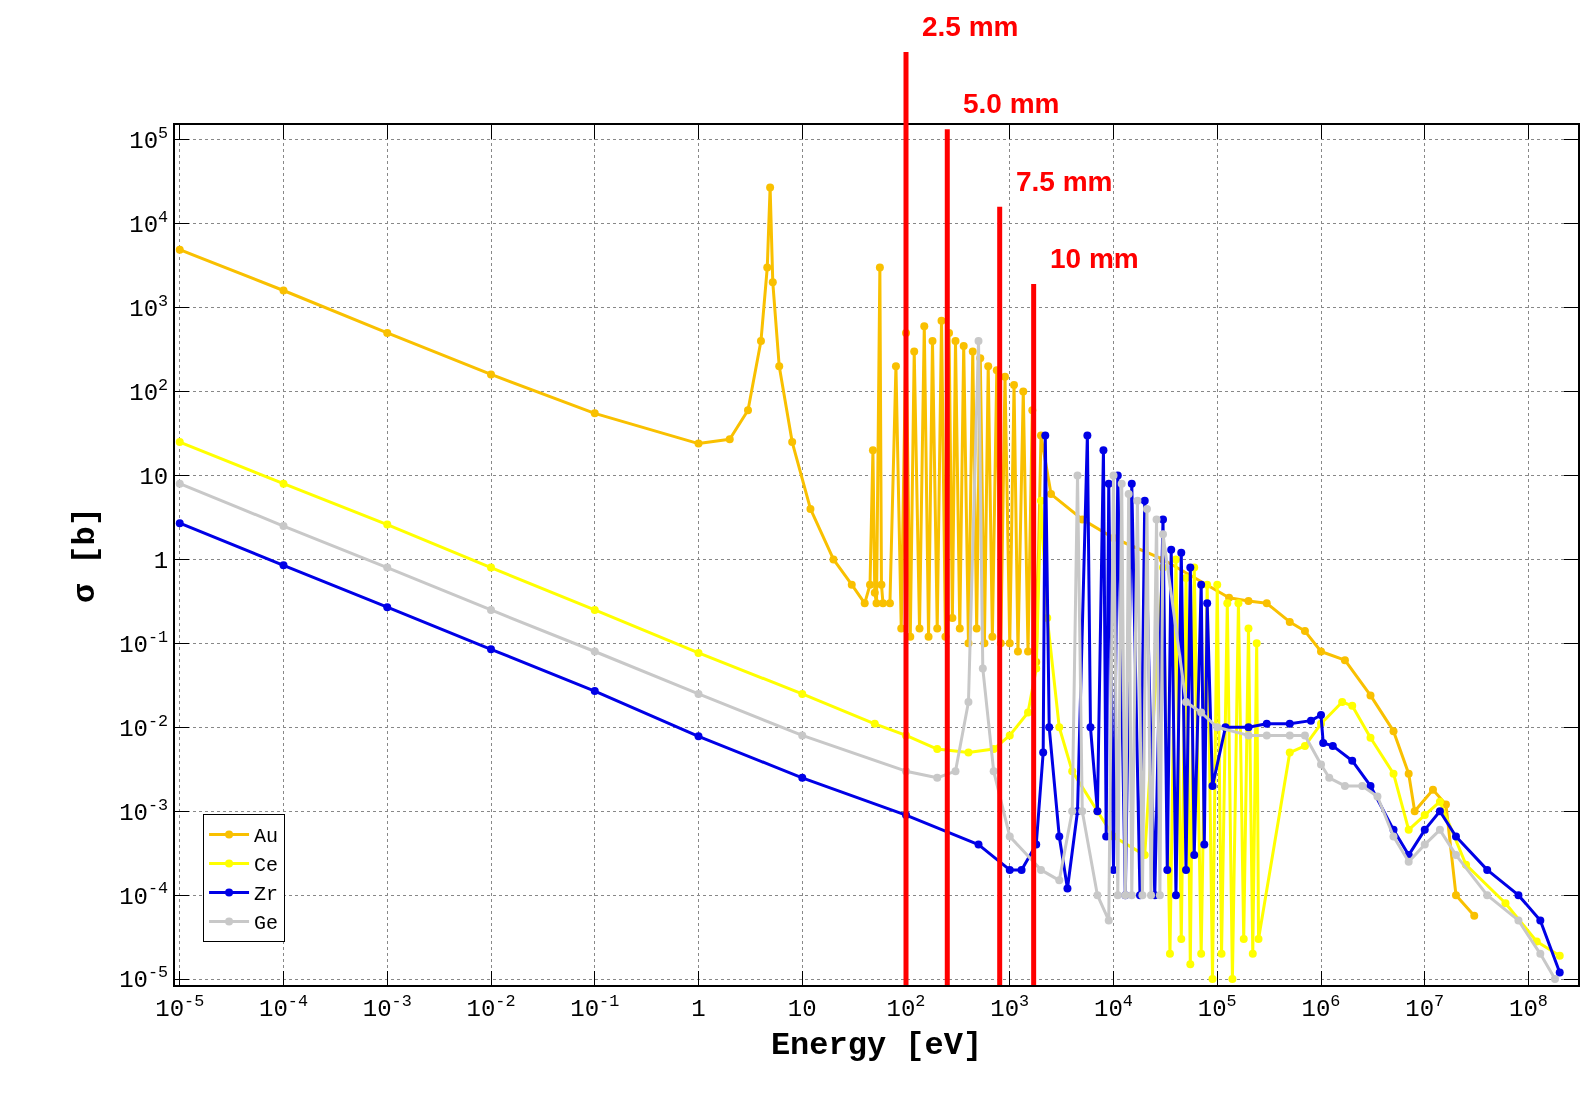 The height and width of the screenshot is (1105, 1590). I want to click on legend-label: Ce, so click(266, 866).